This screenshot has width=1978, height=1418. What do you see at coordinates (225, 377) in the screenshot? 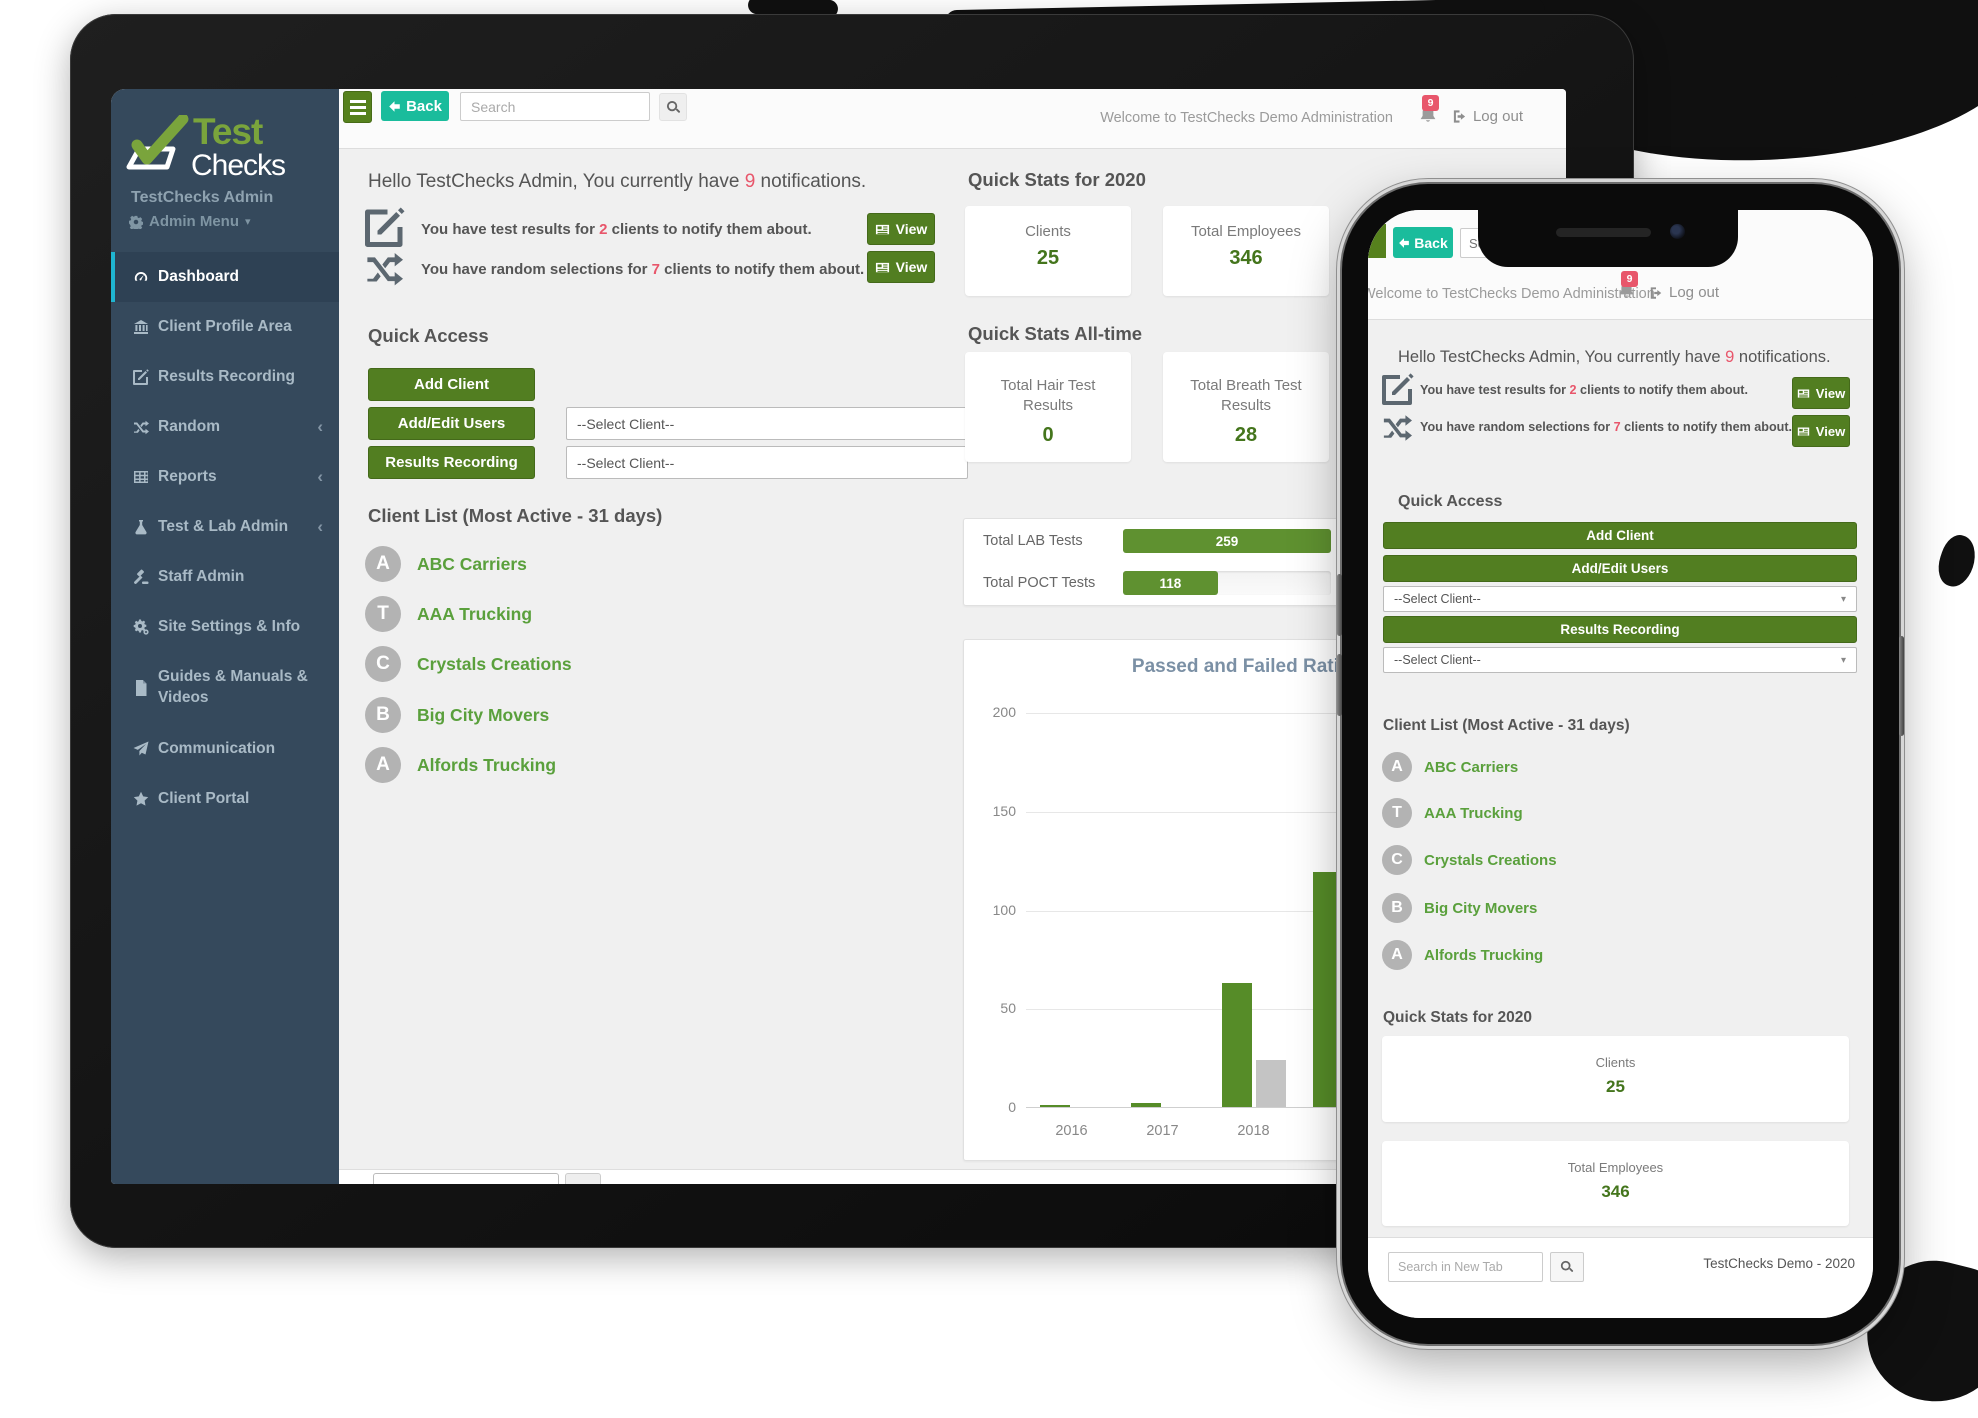
I see `sidebar-item-results-recording: Results Recording` at bounding box center [225, 377].